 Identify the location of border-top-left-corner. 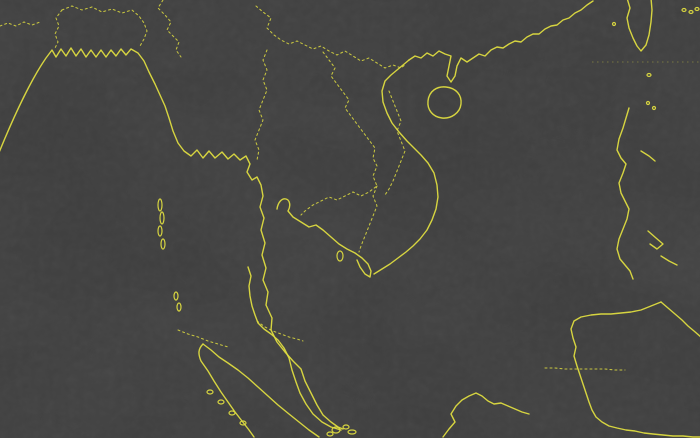
(20, 24).